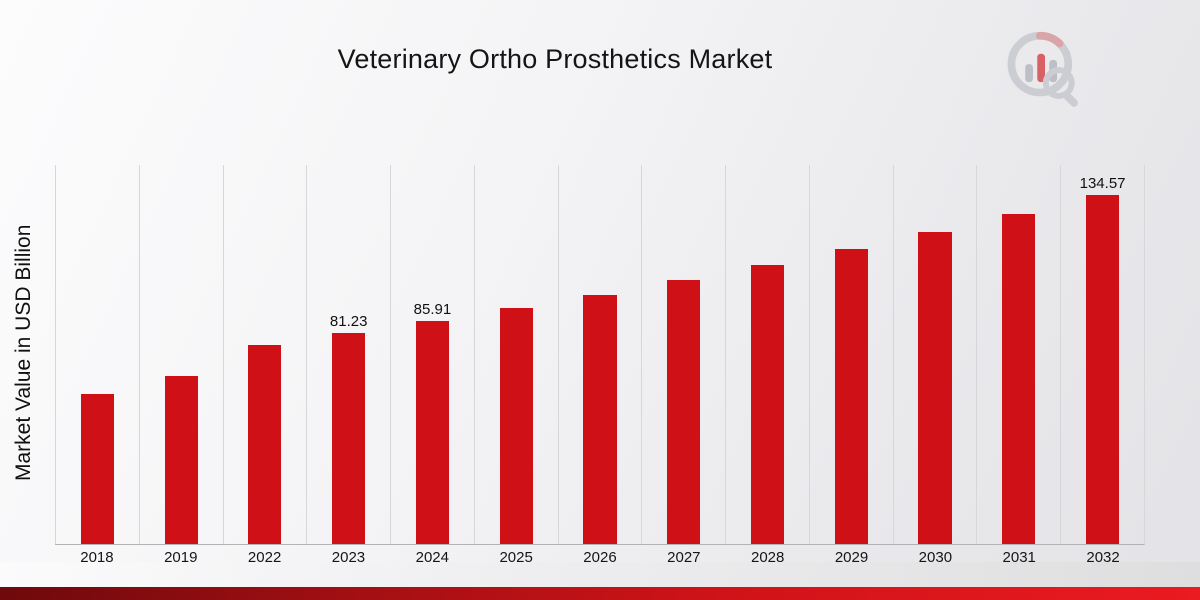  Describe the element at coordinates (516, 557) in the screenshot. I see `x-tick-label-2025: 2025` at that location.